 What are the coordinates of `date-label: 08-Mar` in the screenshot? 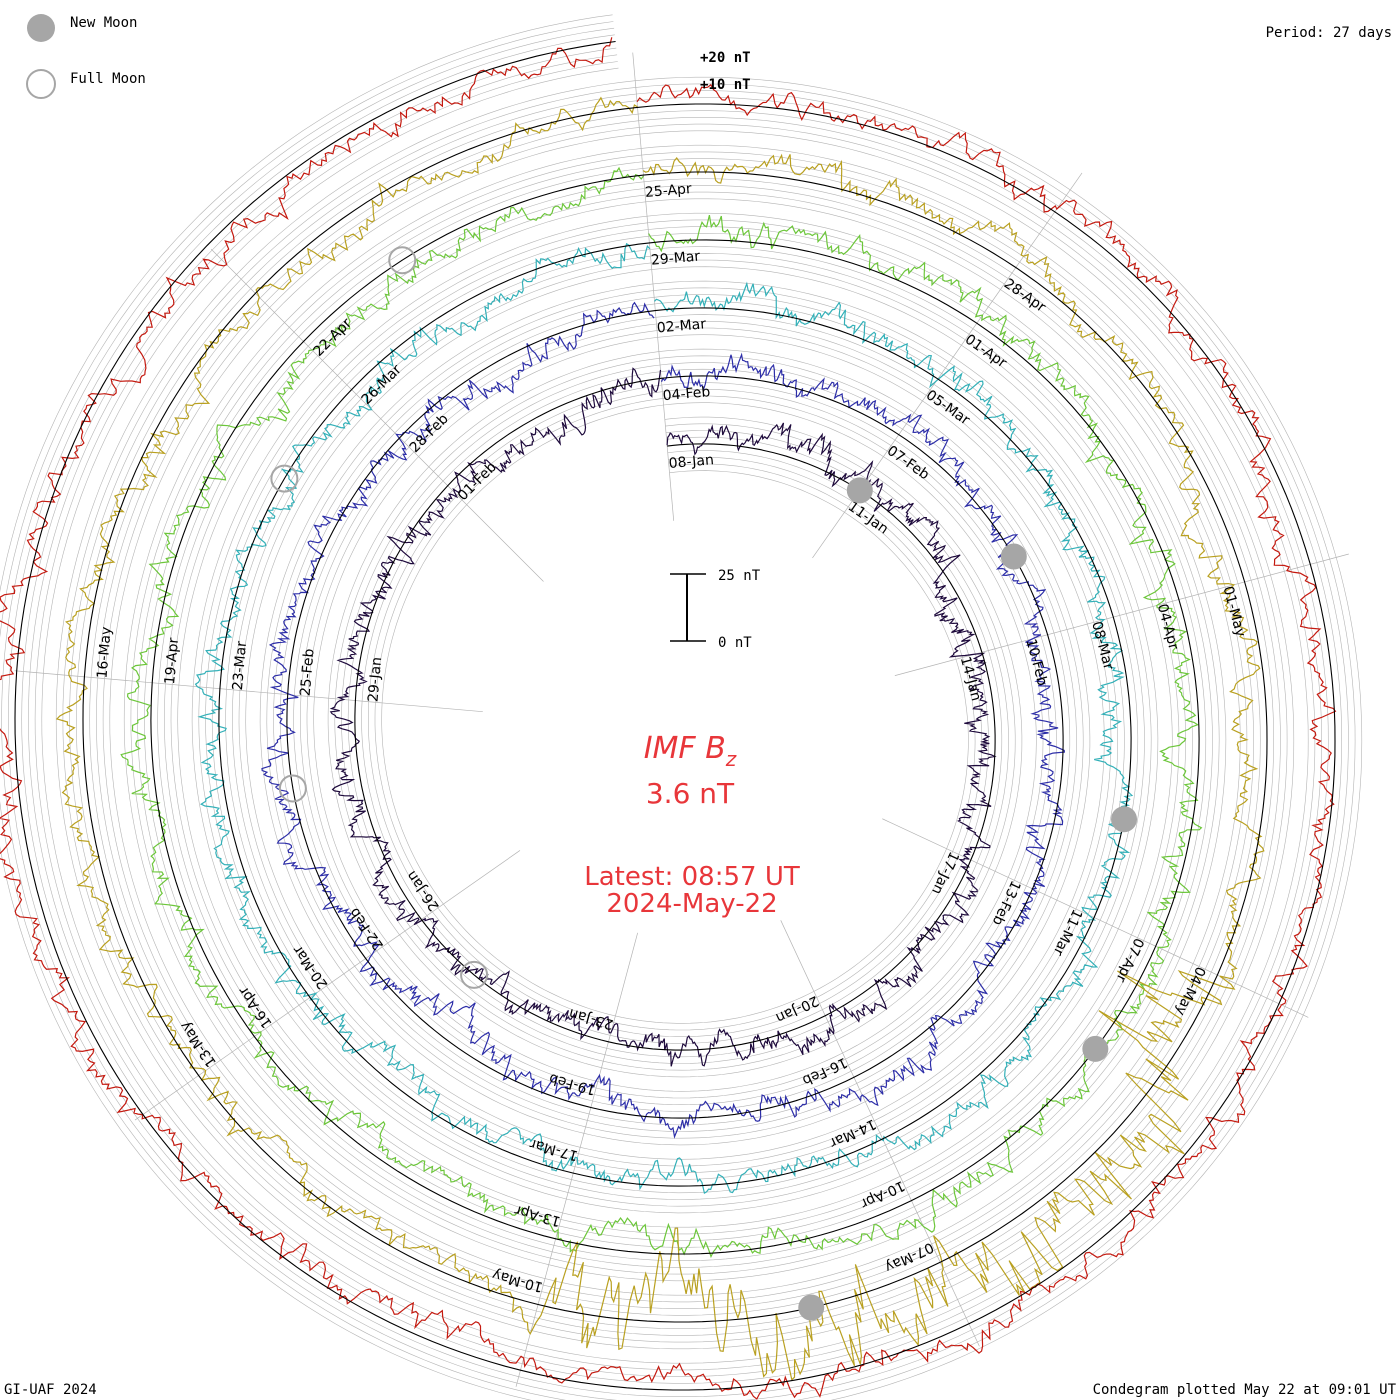 It's located at (1102, 646).